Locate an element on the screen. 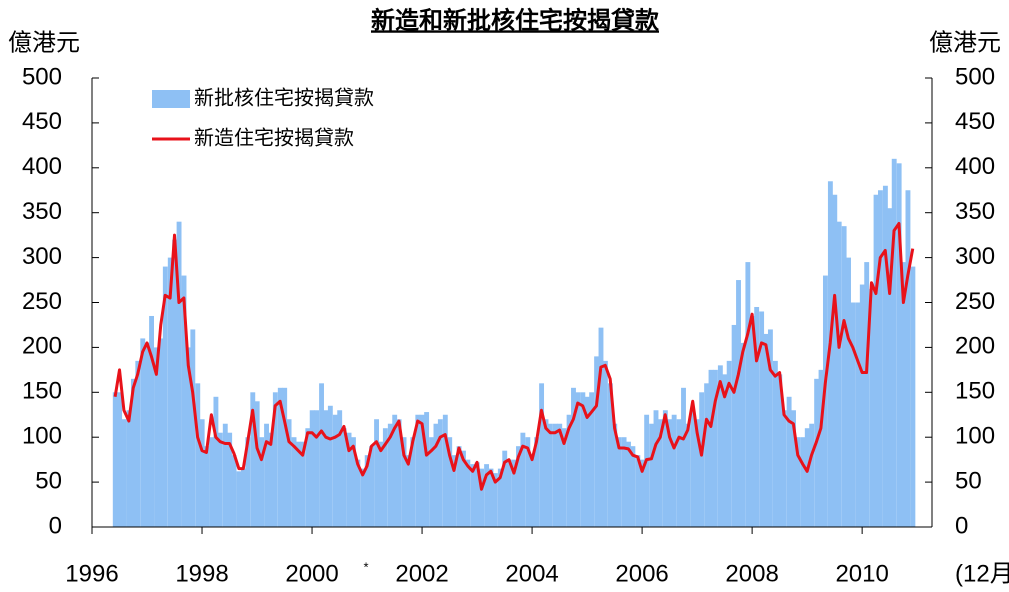 This screenshot has width=1009, height=592. y-tick-label: 300 is located at coordinates (42, 256).